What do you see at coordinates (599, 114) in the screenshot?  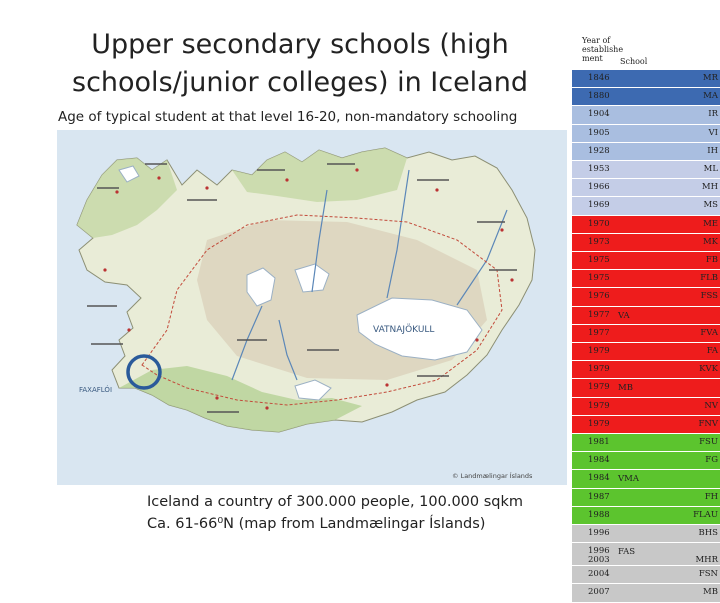 I see `row-year: 1904` at bounding box center [599, 114].